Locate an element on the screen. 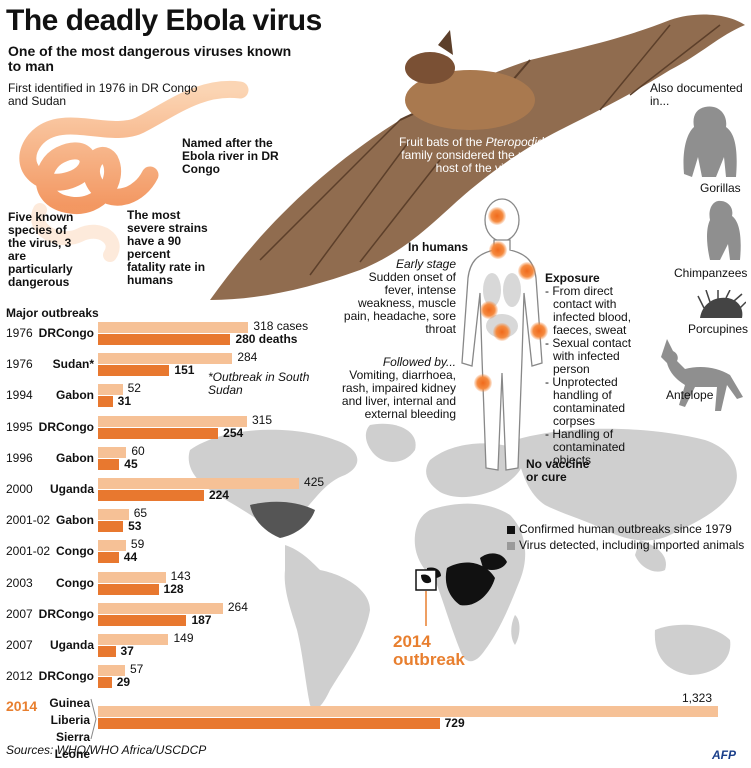 This screenshot has width=751, height=768. value-cases: 60 is located at coordinates (138, 450).